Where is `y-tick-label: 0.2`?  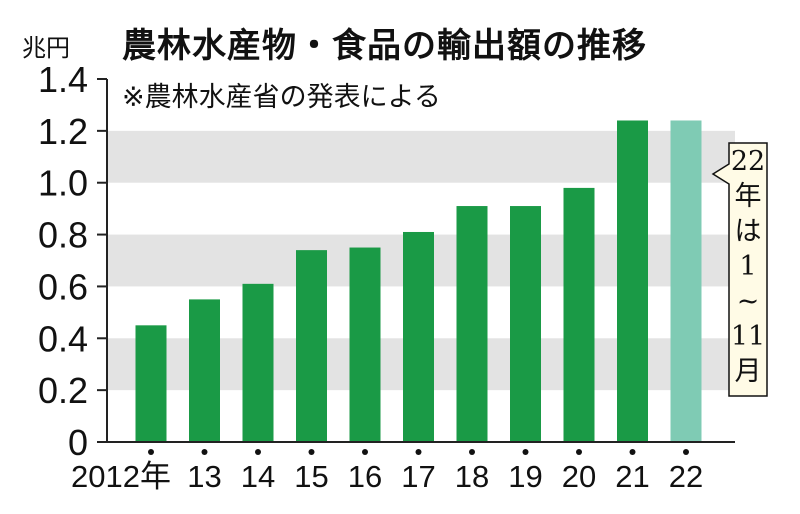
y-tick-label: 0.2 is located at coordinates (63, 390).